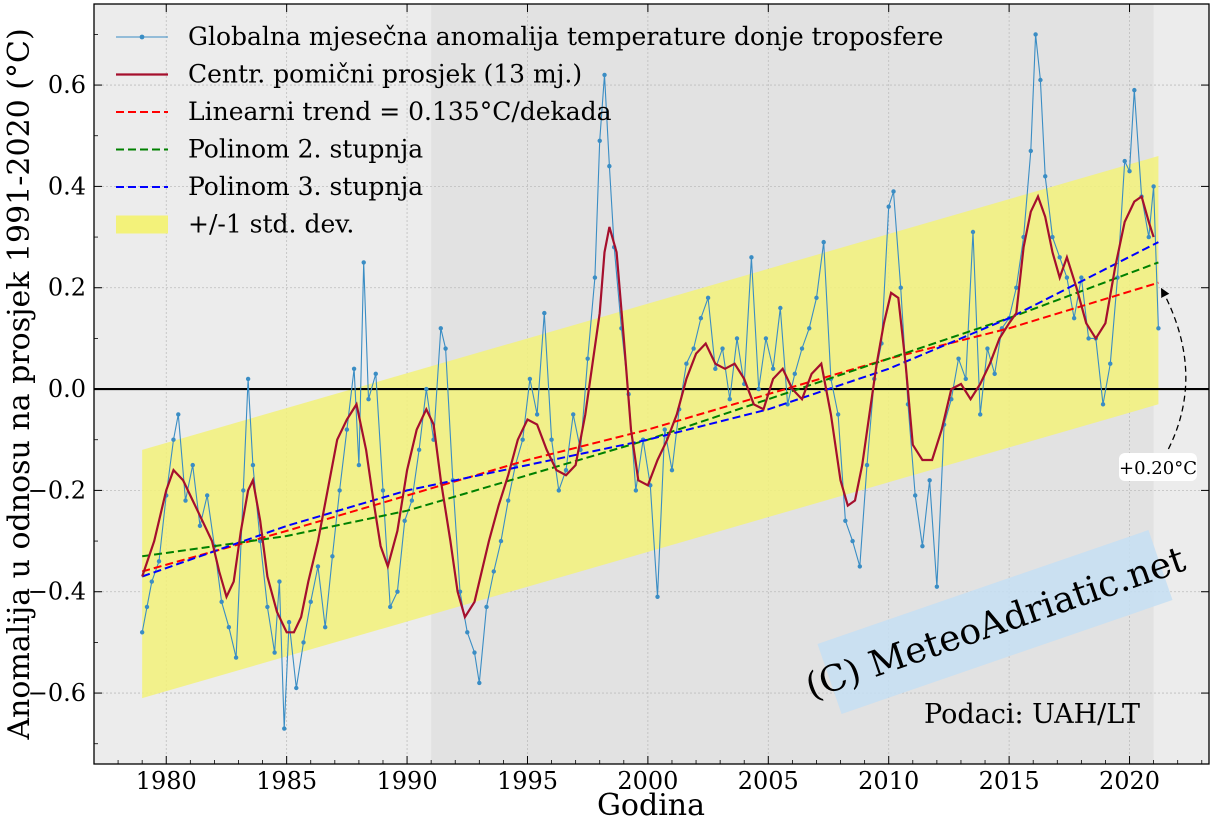  What do you see at coordinates (647, 781) in the screenshot?
I see `x-tick-label: 2000` at bounding box center [647, 781].